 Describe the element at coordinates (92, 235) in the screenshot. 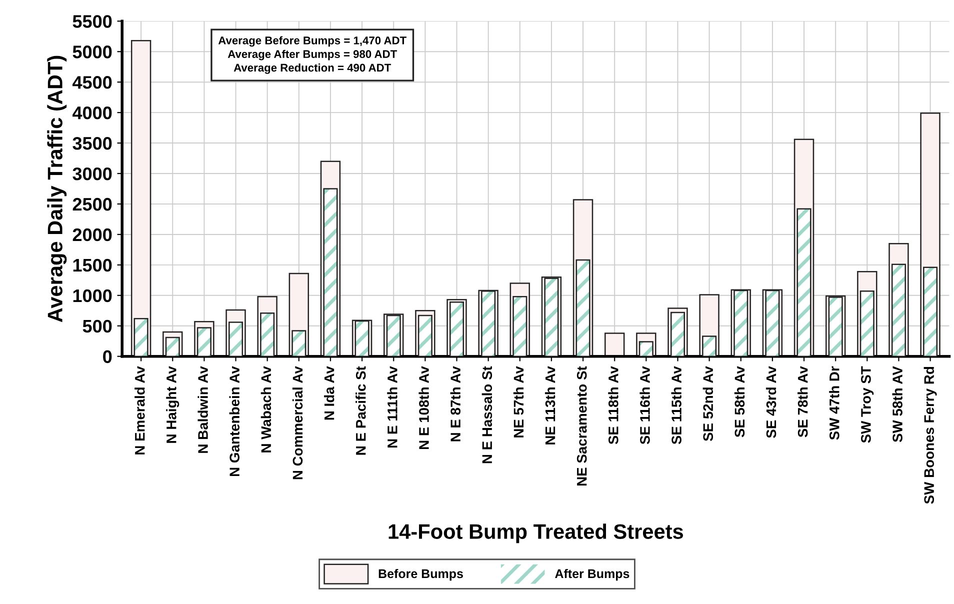

I see `y-tick-label: 2000` at that location.